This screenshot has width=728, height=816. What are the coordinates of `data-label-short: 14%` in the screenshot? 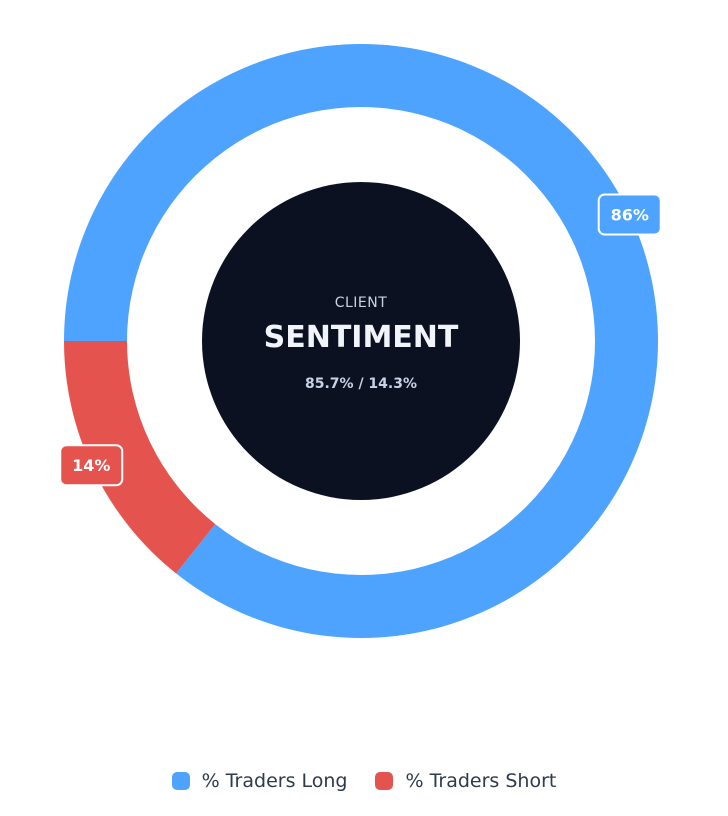 It's located at (91, 465).